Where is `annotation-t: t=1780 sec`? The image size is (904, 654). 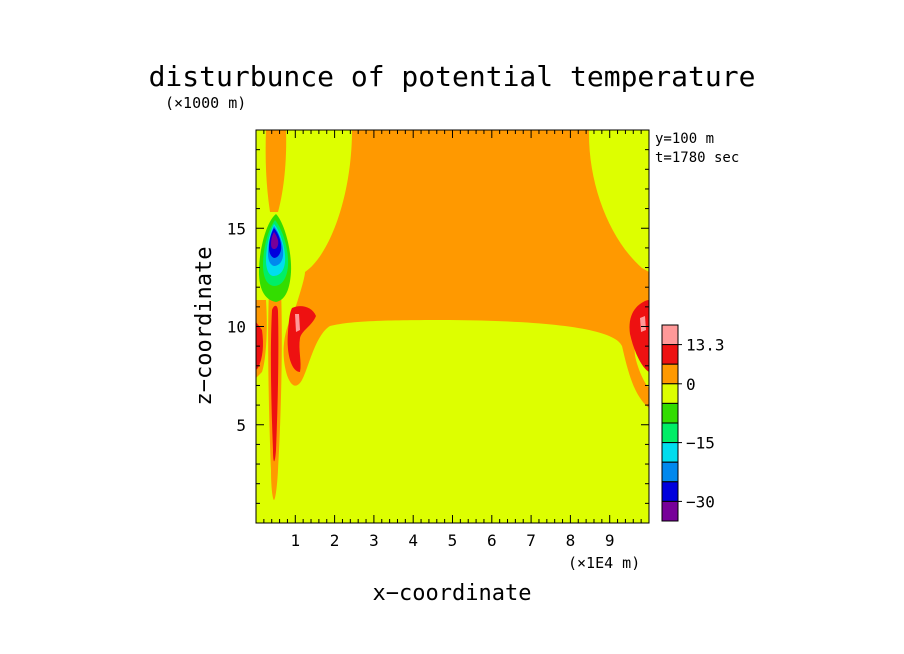 annotation-t: t=1780 sec is located at coordinates (697, 158).